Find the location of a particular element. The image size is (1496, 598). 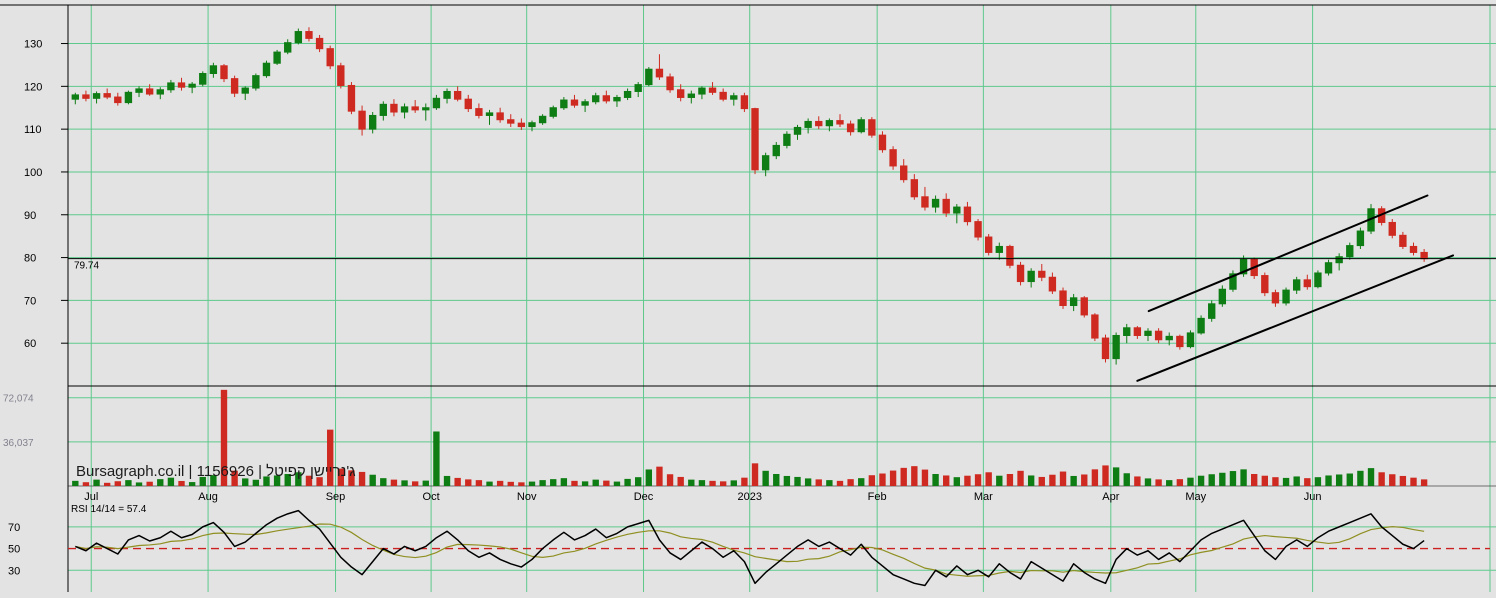

price-axis-label: 120 is located at coordinates (33, 87).